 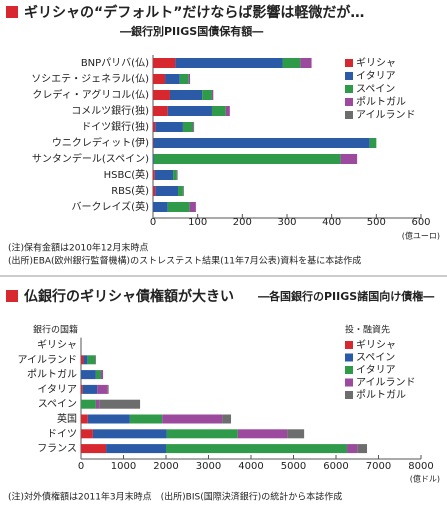 I want to click on x-tick-label: 400, so click(x=331, y=222).